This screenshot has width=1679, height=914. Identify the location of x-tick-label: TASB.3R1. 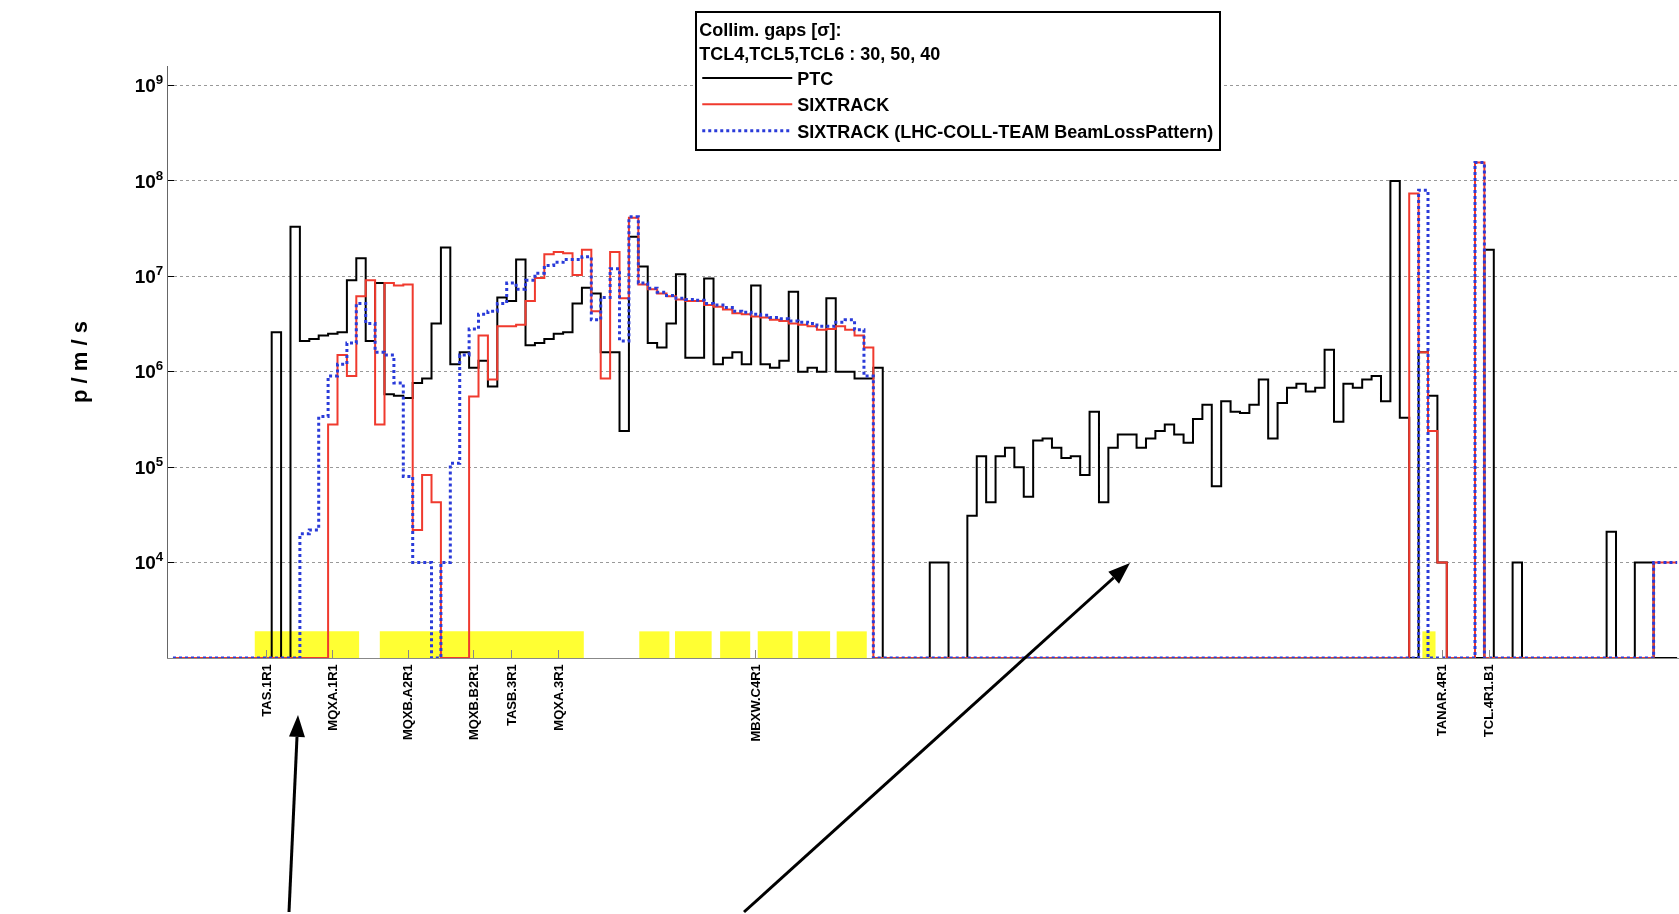
(511, 695).